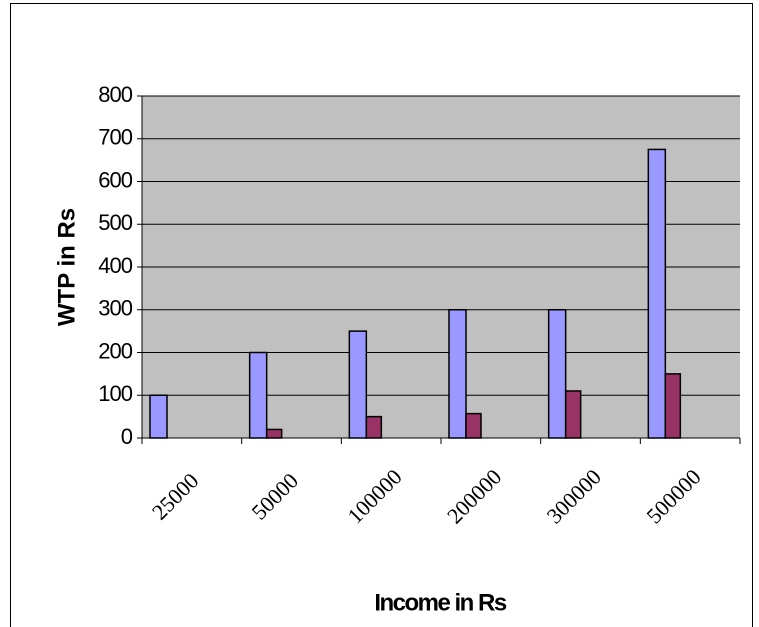 The width and height of the screenshot is (759, 627). What do you see at coordinates (115, 393) in the screenshot?
I see `y-tick-label: 100` at bounding box center [115, 393].